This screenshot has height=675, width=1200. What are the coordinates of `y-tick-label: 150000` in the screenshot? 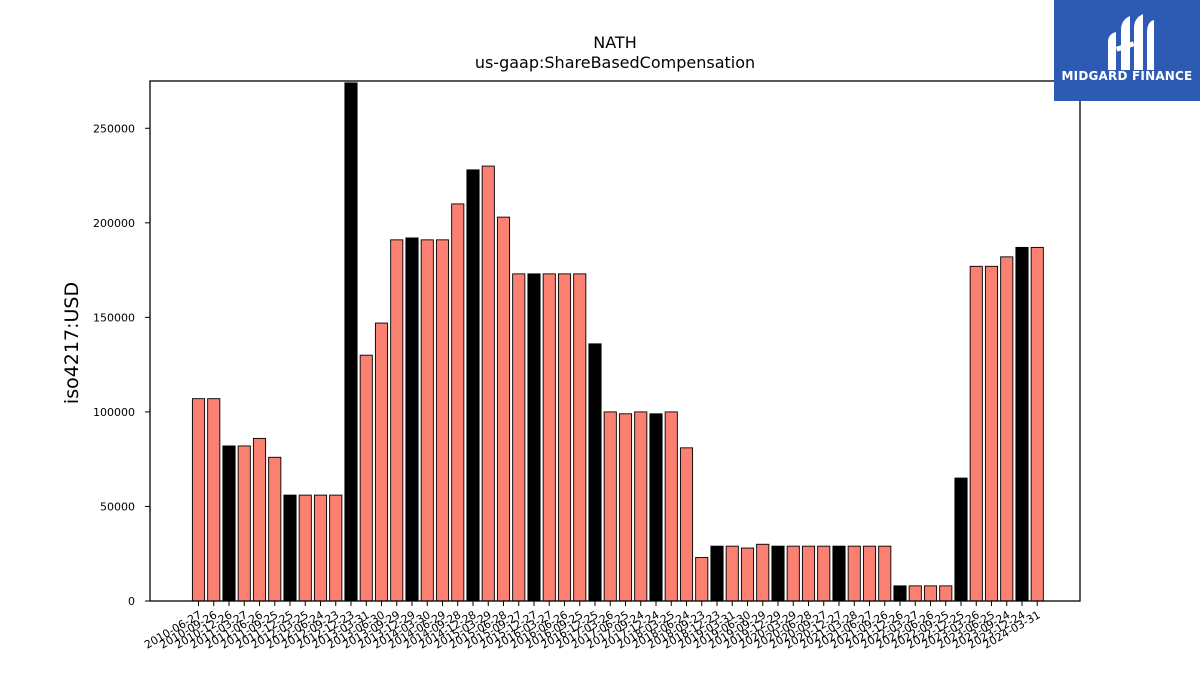 It's located at (114, 317).